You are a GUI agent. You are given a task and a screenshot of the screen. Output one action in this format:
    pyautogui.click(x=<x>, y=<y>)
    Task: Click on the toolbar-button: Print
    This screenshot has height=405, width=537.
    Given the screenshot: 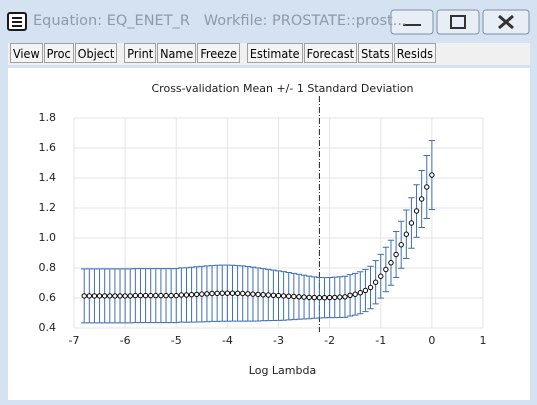 What is the action you would take?
    pyautogui.click(x=140, y=53)
    